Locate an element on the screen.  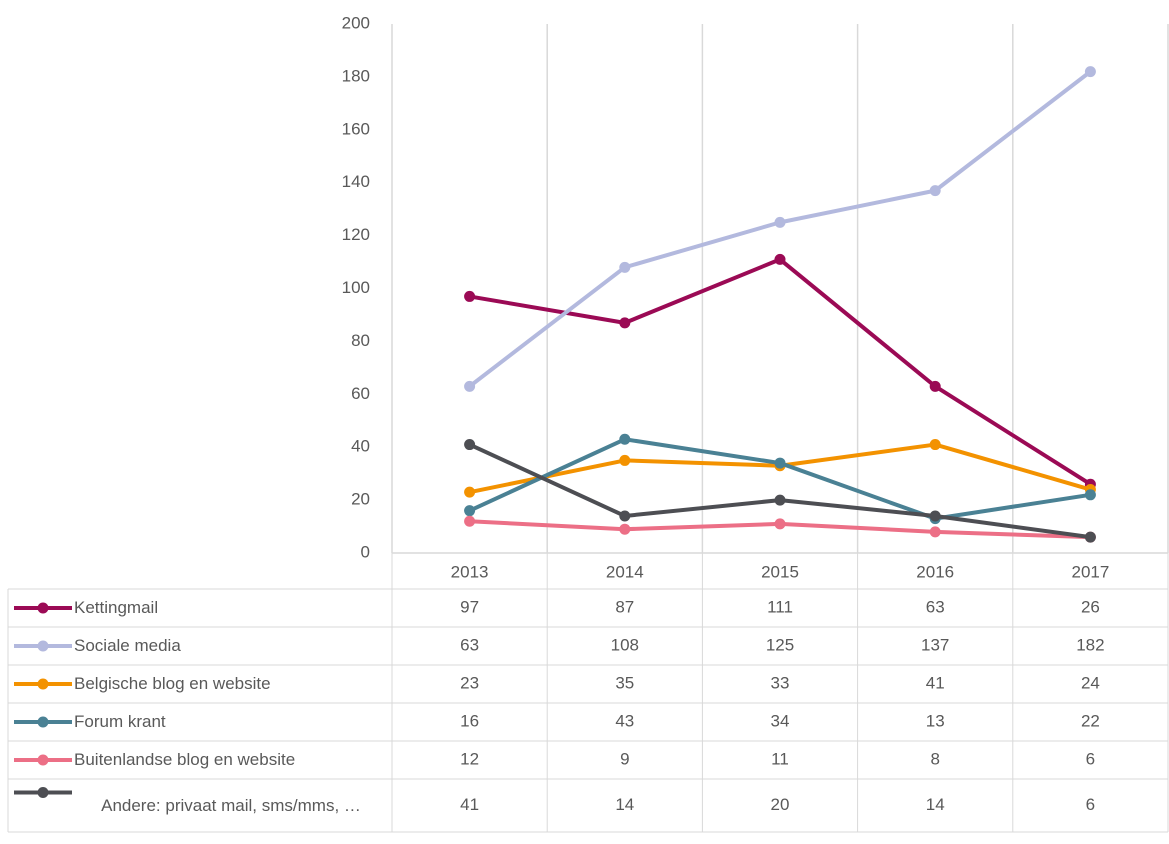
legend-label: Forum krant is located at coordinates (120, 721).